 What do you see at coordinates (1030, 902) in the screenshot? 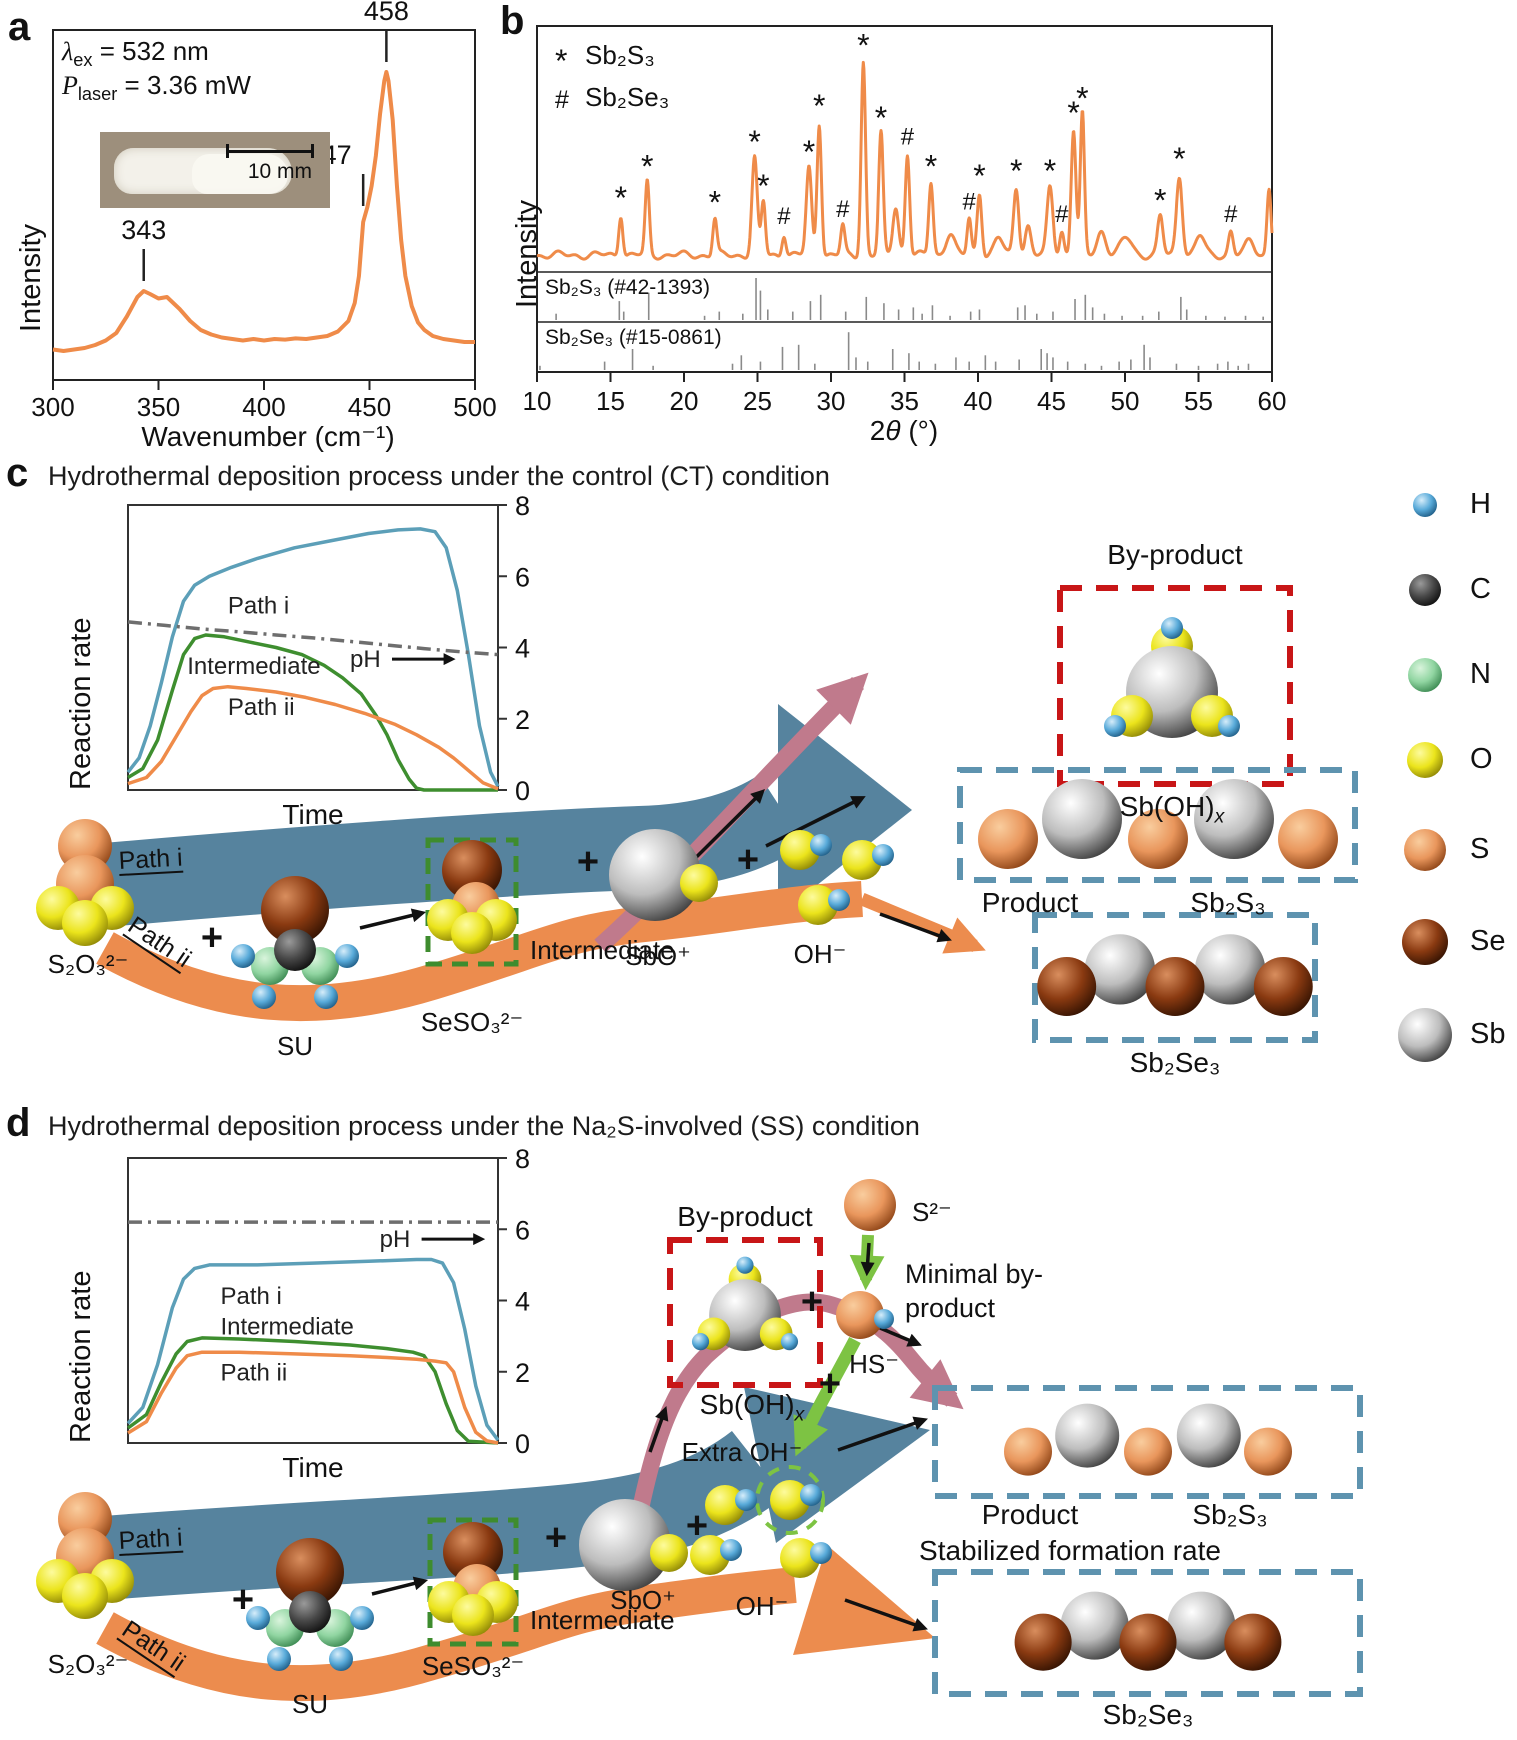
I see `label-product: Product` at bounding box center [1030, 902].